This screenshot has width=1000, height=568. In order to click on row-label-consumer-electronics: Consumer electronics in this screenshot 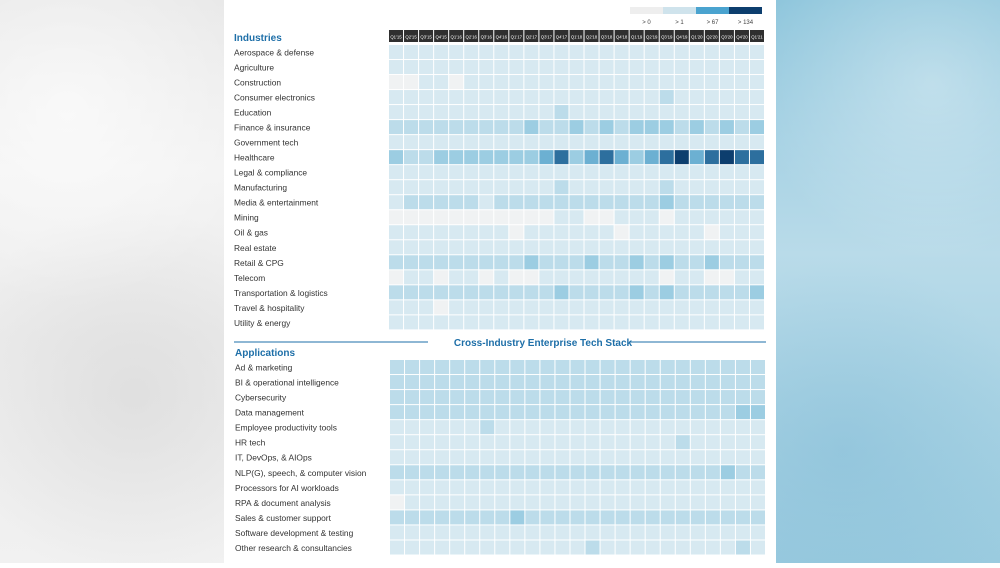, I will do `click(274, 98)`.